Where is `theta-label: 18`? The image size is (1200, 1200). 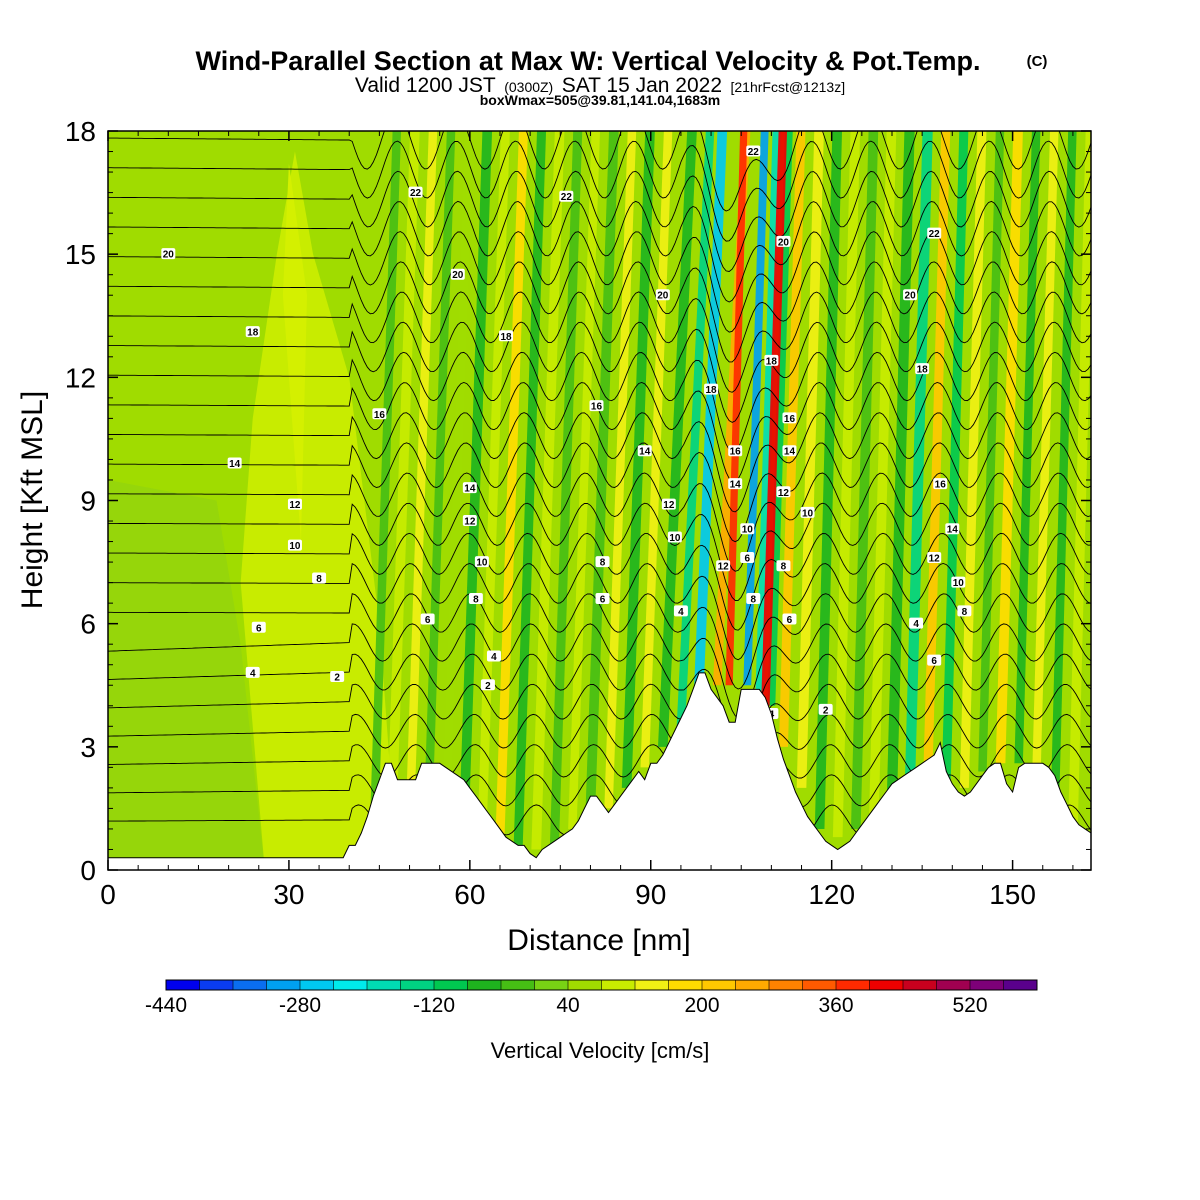 theta-label: 18 is located at coordinates (252, 332).